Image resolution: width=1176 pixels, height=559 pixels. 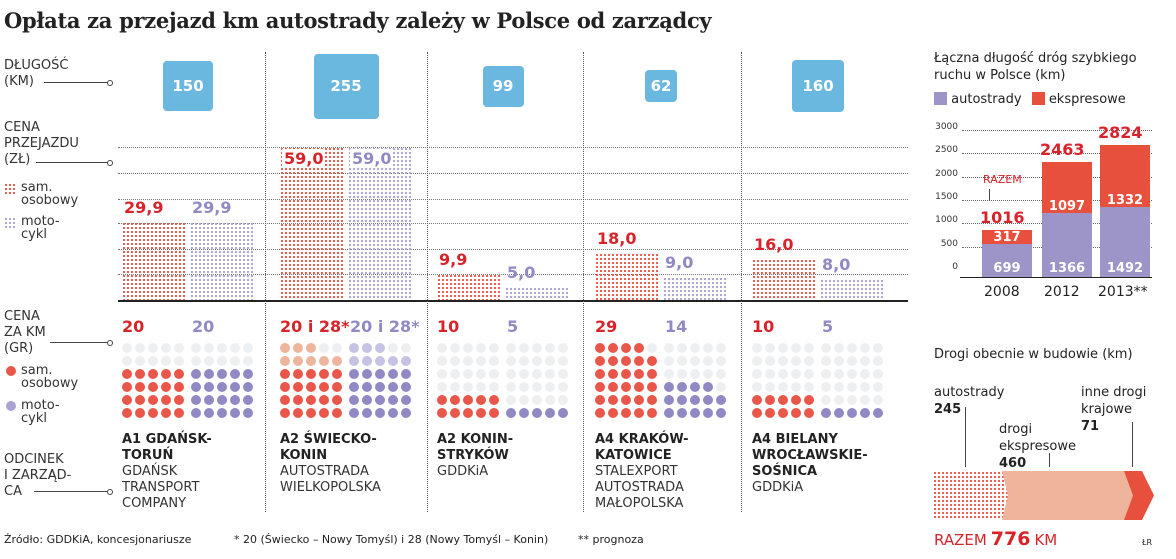 I want to click on legend-moto-km: moto-cykl, so click(x=32, y=412).